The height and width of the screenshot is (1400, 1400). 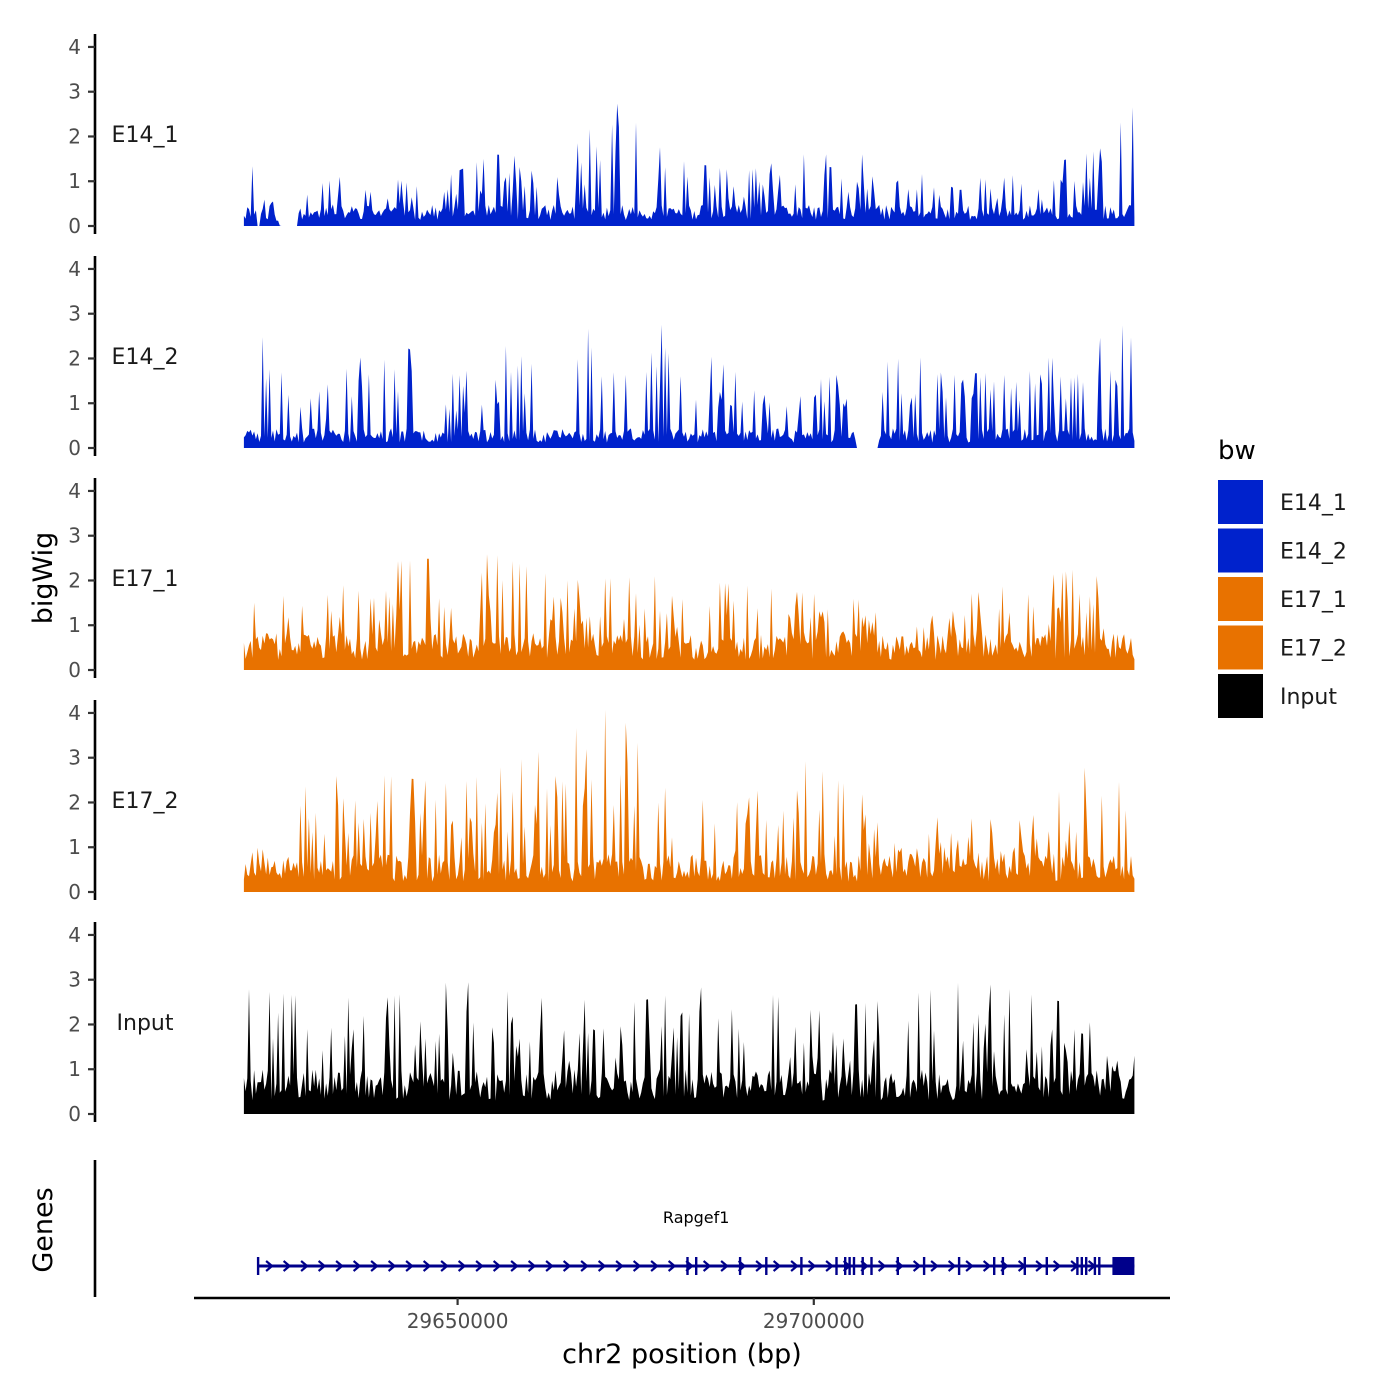 What do you see at coordinates (145, 135) in the screenshot?
I see `track-label: E14_1` at bounding box center [145, 135].